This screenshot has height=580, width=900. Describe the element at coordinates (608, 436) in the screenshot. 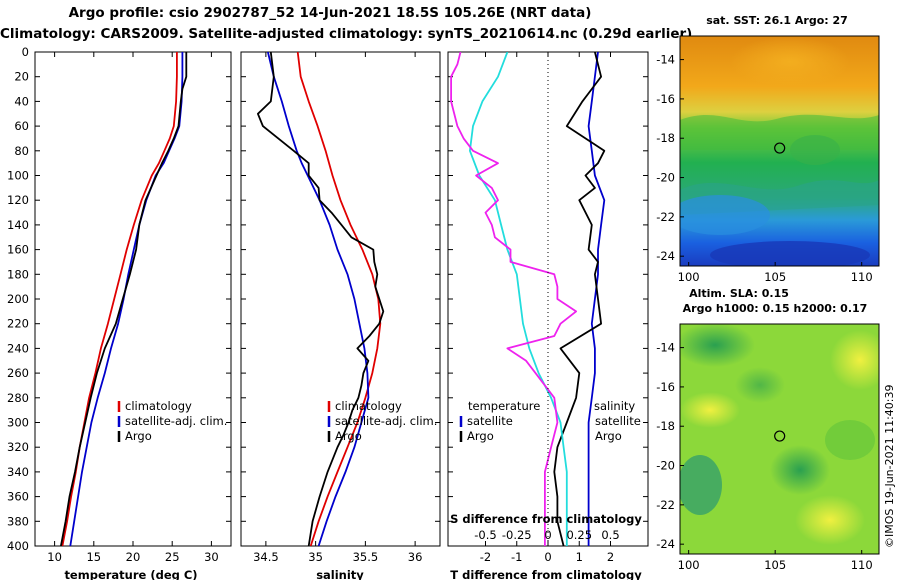

I see `legend-sal-argo: Argo` at that location.